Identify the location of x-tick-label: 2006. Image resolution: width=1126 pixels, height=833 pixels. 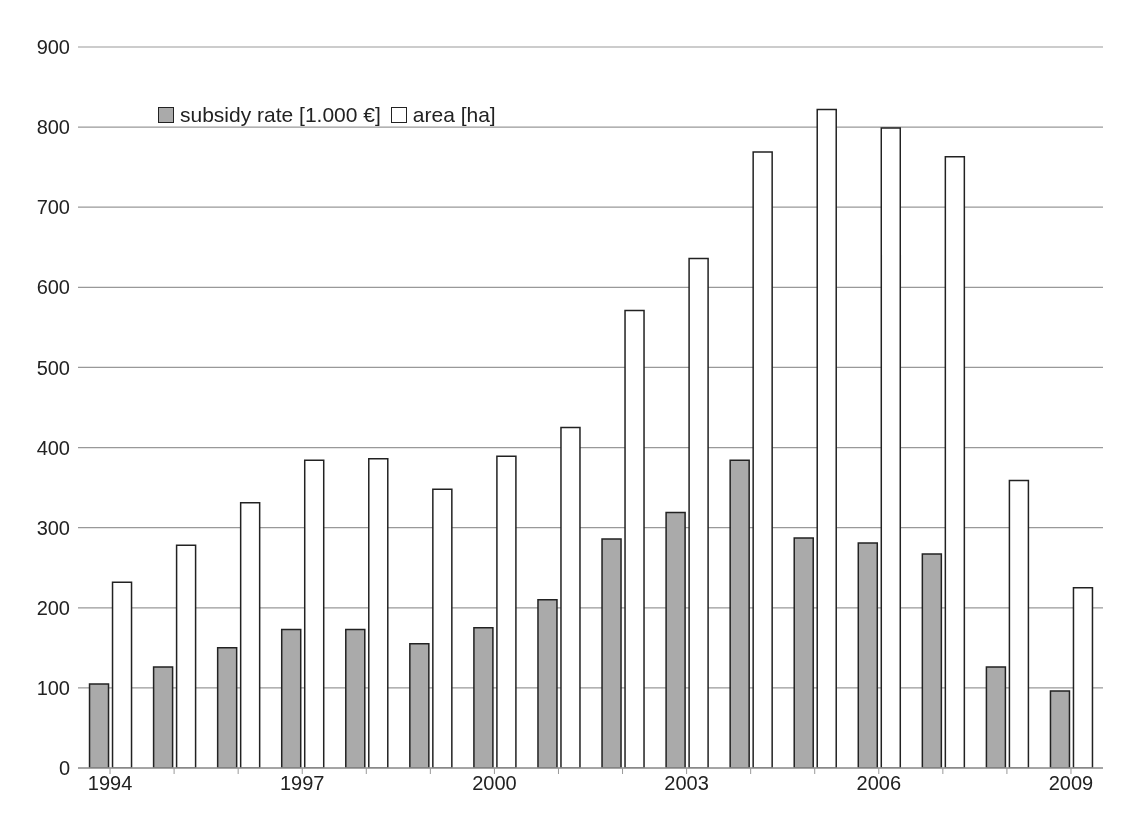
(879, 783).